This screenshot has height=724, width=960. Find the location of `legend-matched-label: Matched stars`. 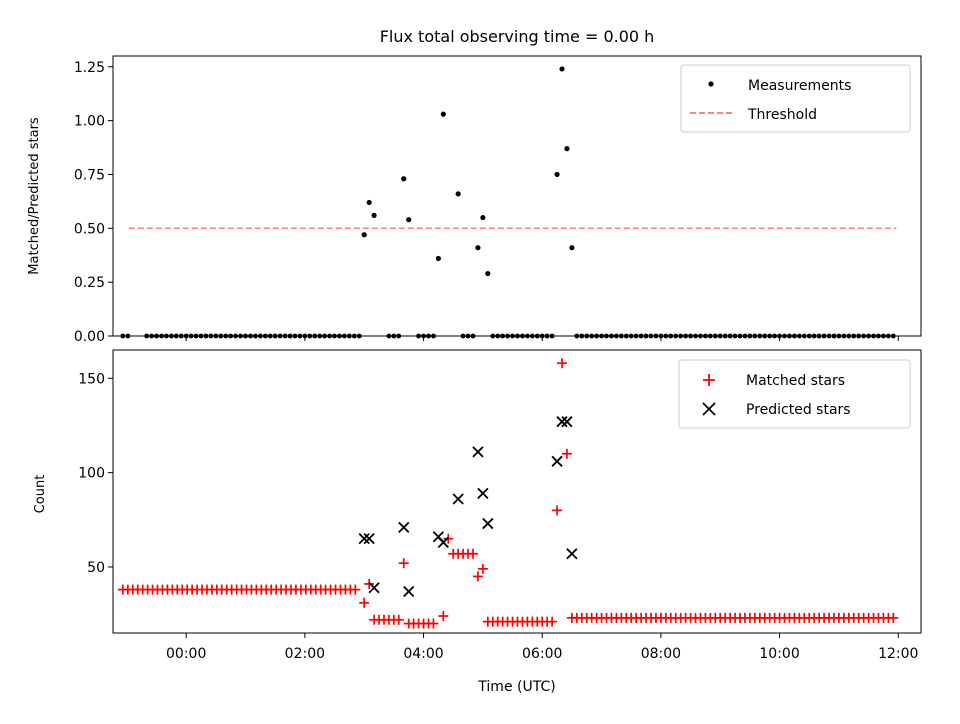

legend-matched-label: Matched stars is located at coordinates (795, 381).